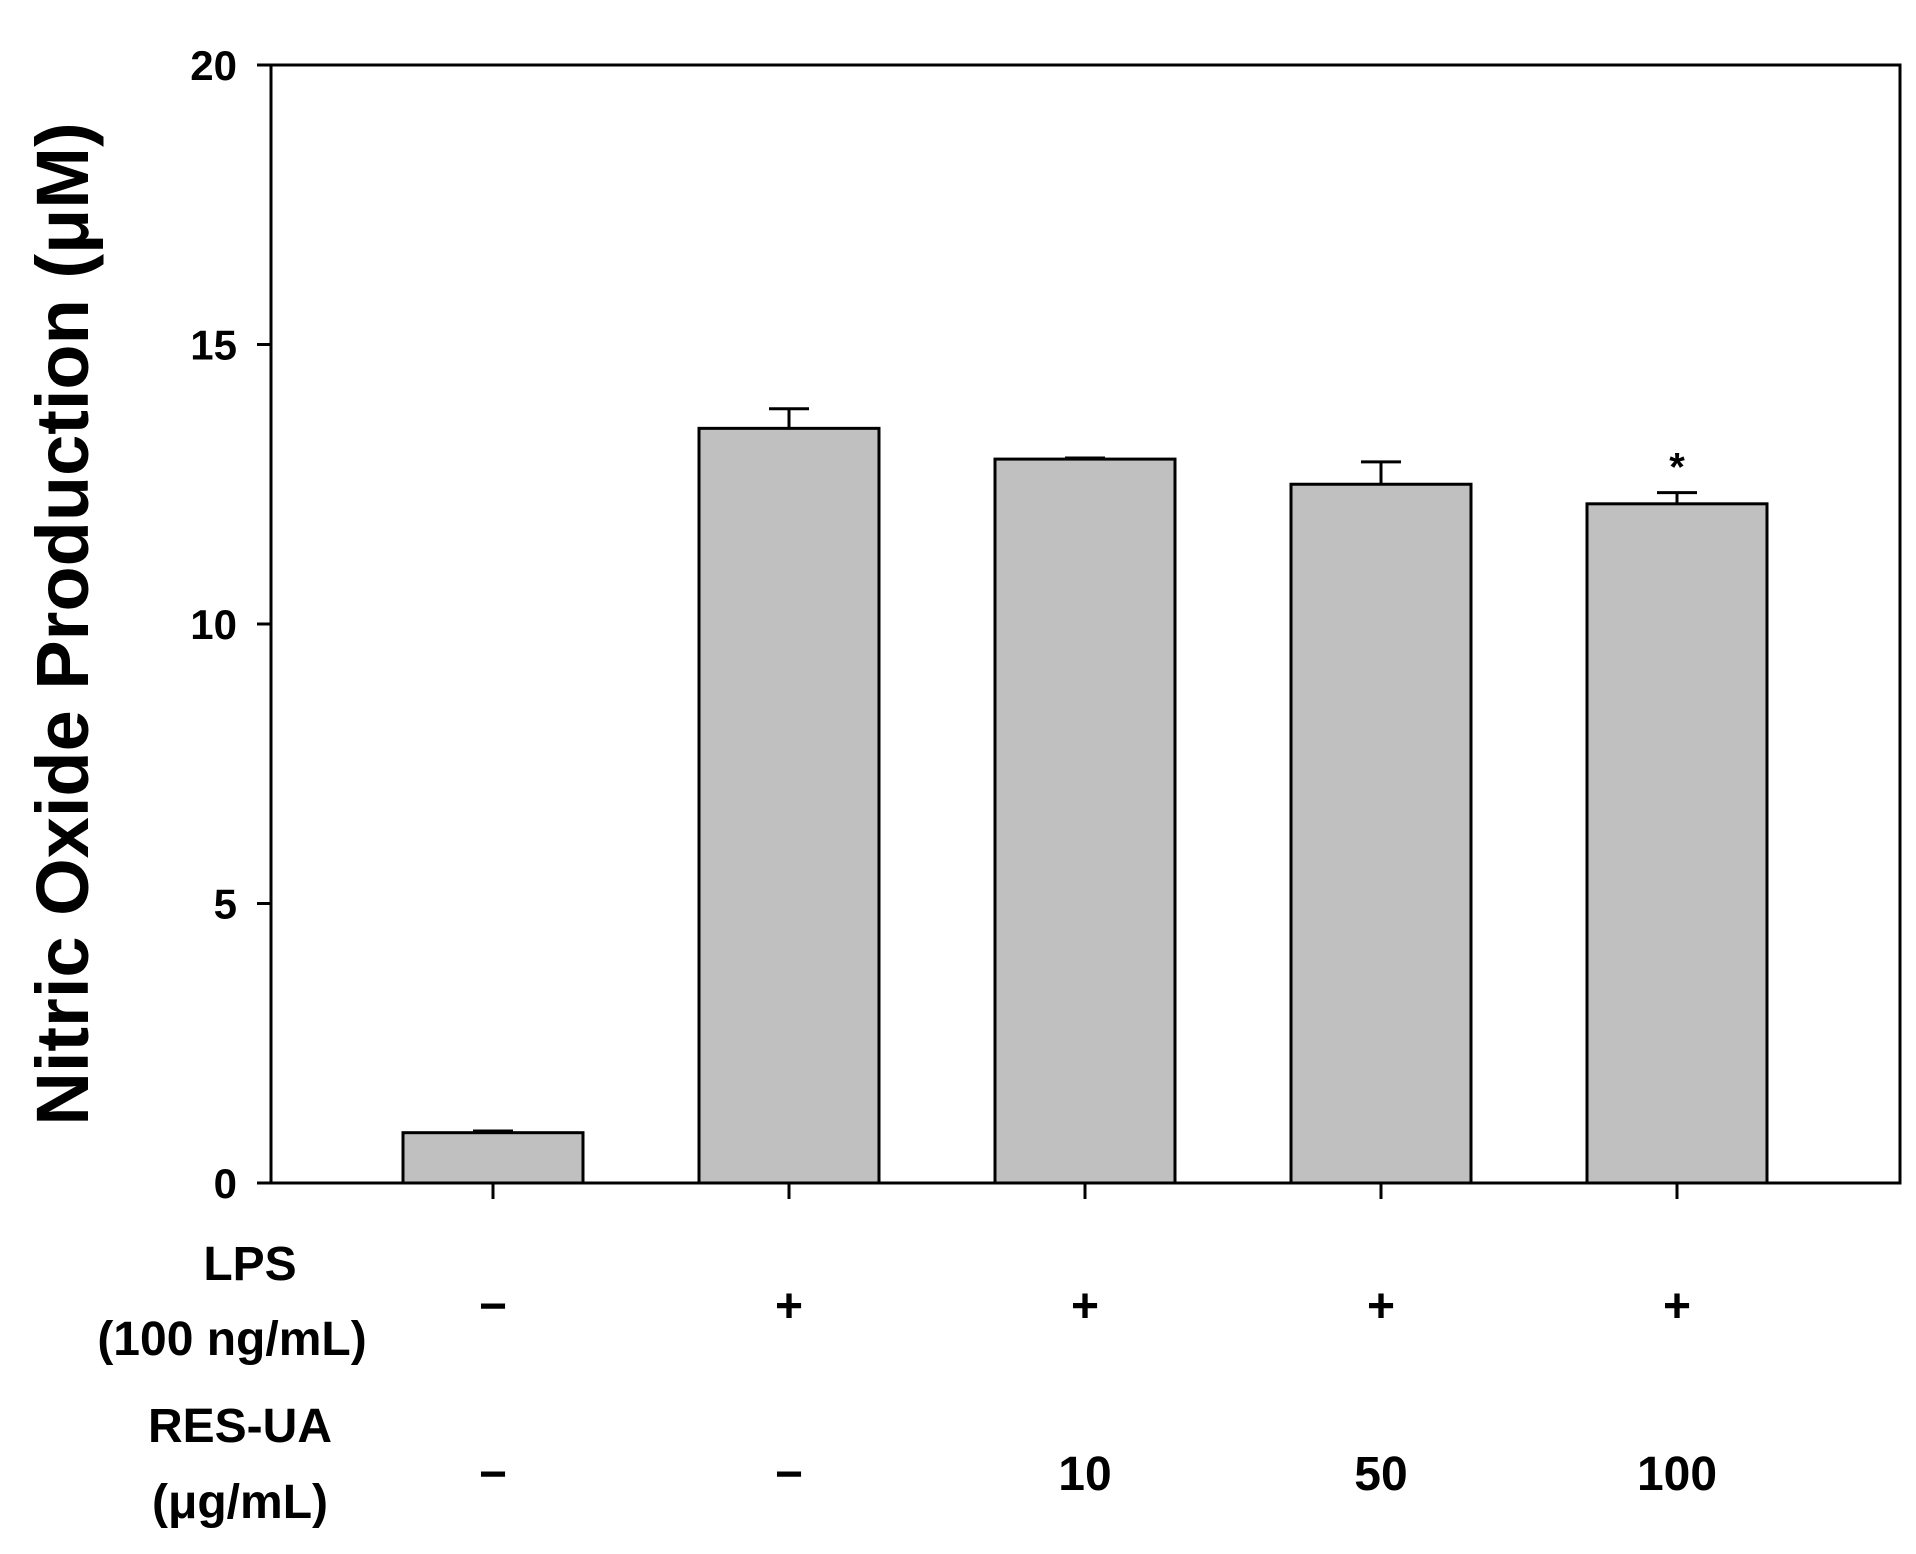 Image resolution: width=1916 pixels, height=1554 pixels. Describe the element at coordinates (1085, 1191) in the screenshot. I see `x-axis-ticks` at that location.